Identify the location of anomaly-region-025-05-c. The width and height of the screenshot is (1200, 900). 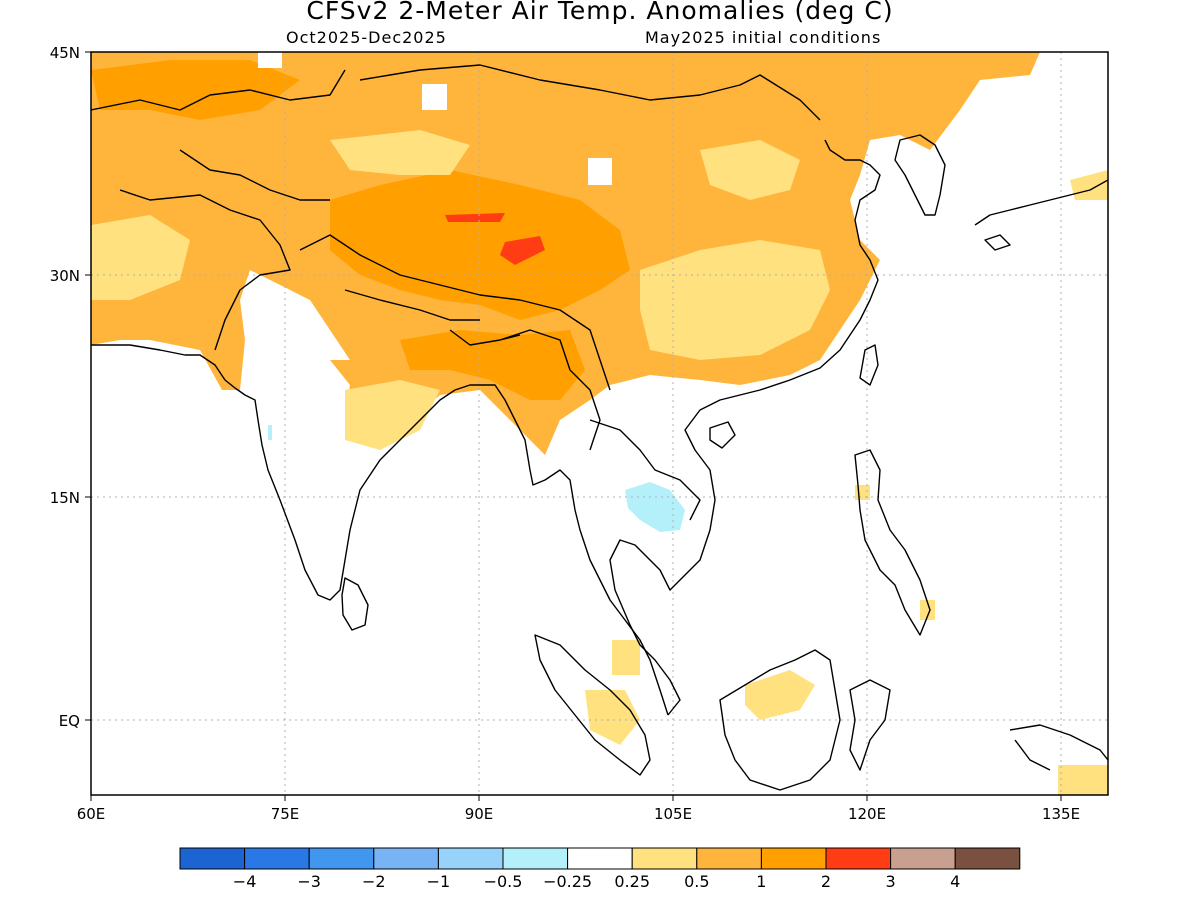
(750, 170).